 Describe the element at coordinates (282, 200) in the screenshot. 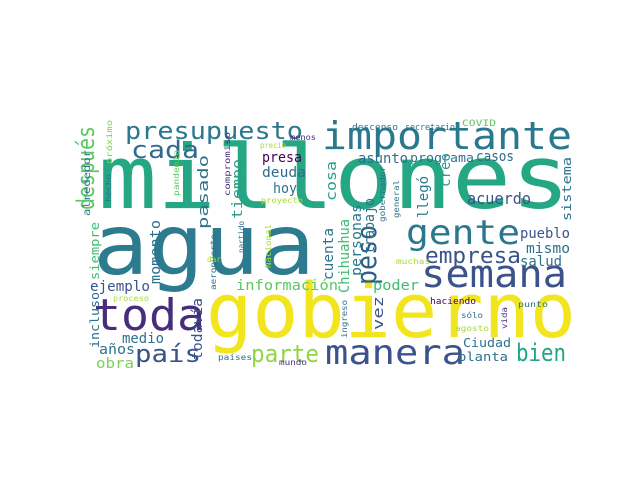

I see `word-61: proyecto` at that location.